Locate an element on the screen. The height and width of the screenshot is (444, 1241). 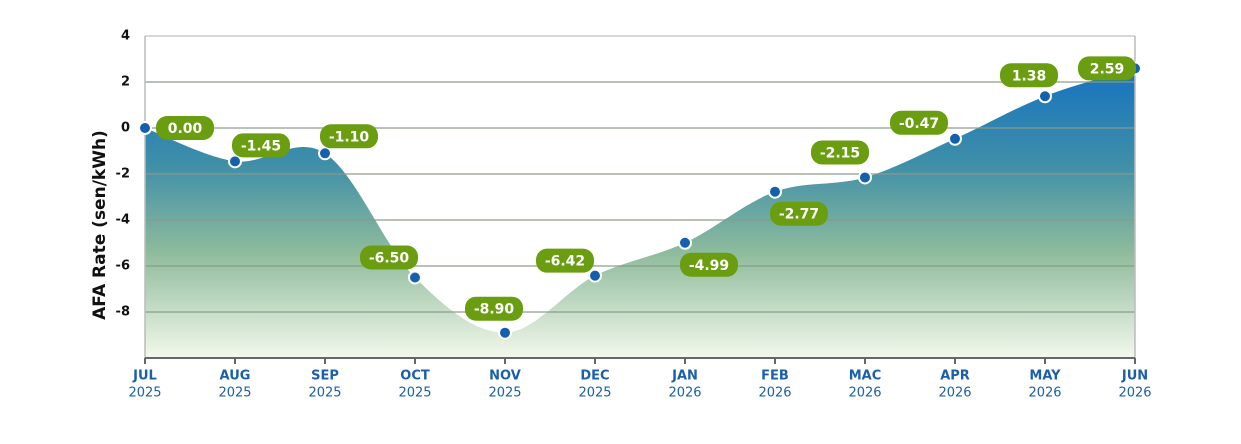
value-label: -0.47 is located at coordinates (919, 124).